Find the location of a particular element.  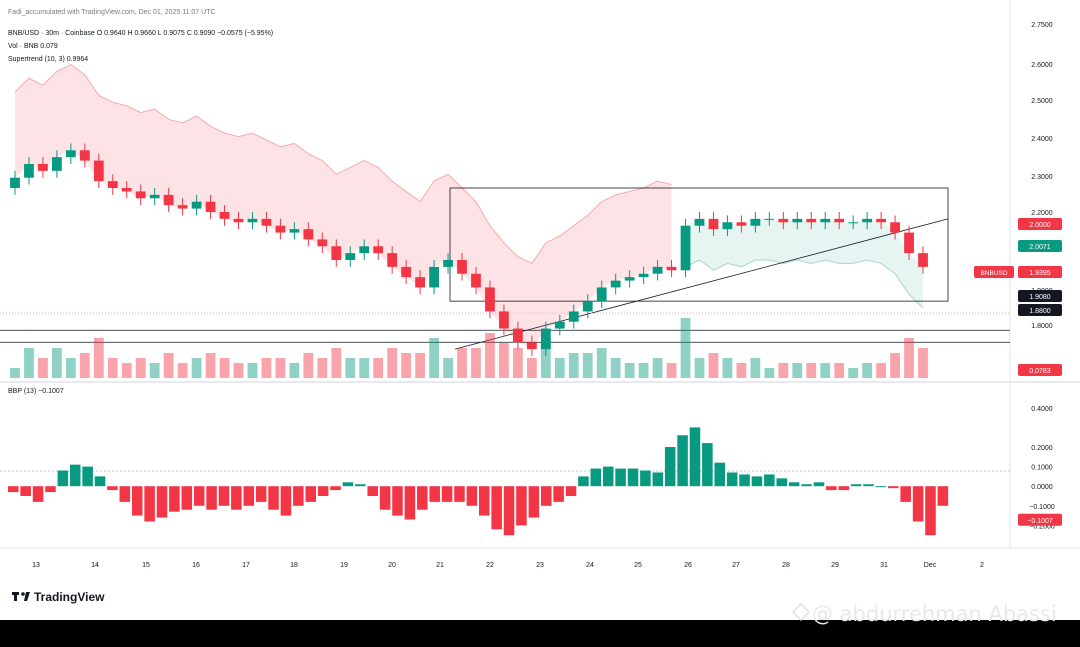

supertrend-legend: Supertrend (10, 3) 0.9964 is located at coordinates (48, 59).